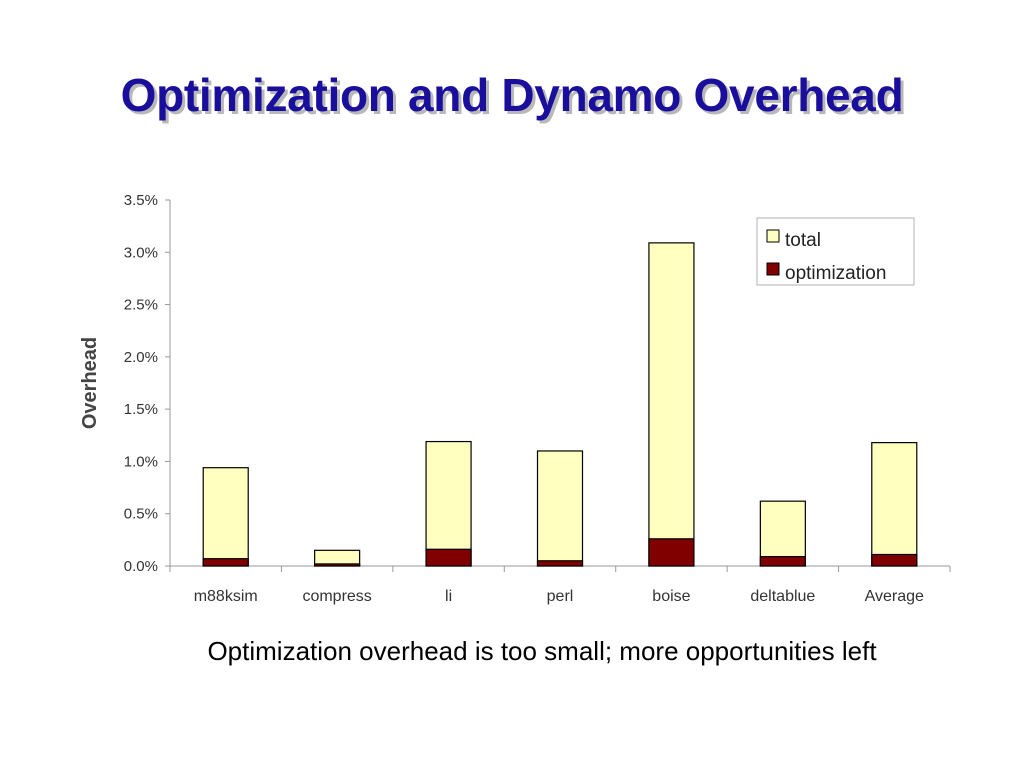 The width and height of the screenshot is (1024, 768). Describe the element at coordinates (782, 533) in the screenshot. I see `bar-total-deltablue` at that location.